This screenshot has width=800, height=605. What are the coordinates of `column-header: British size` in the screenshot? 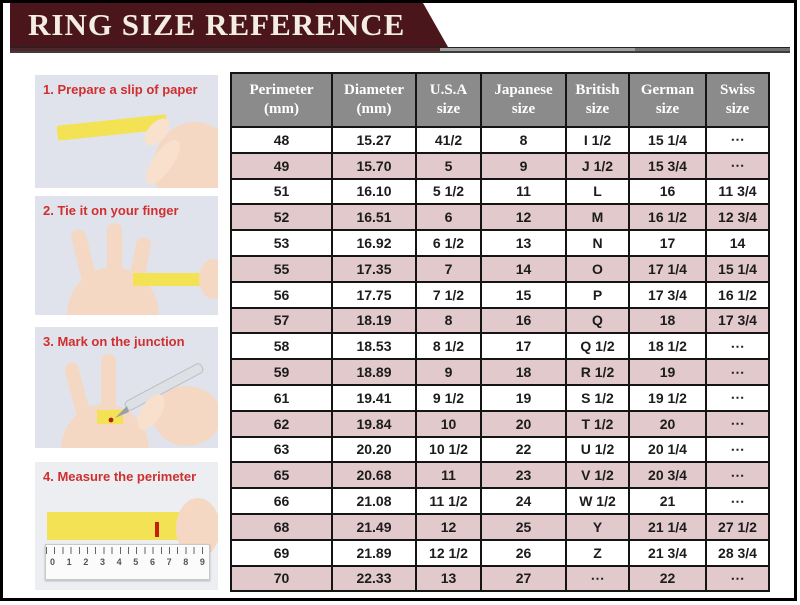 It's located at (597, 100).